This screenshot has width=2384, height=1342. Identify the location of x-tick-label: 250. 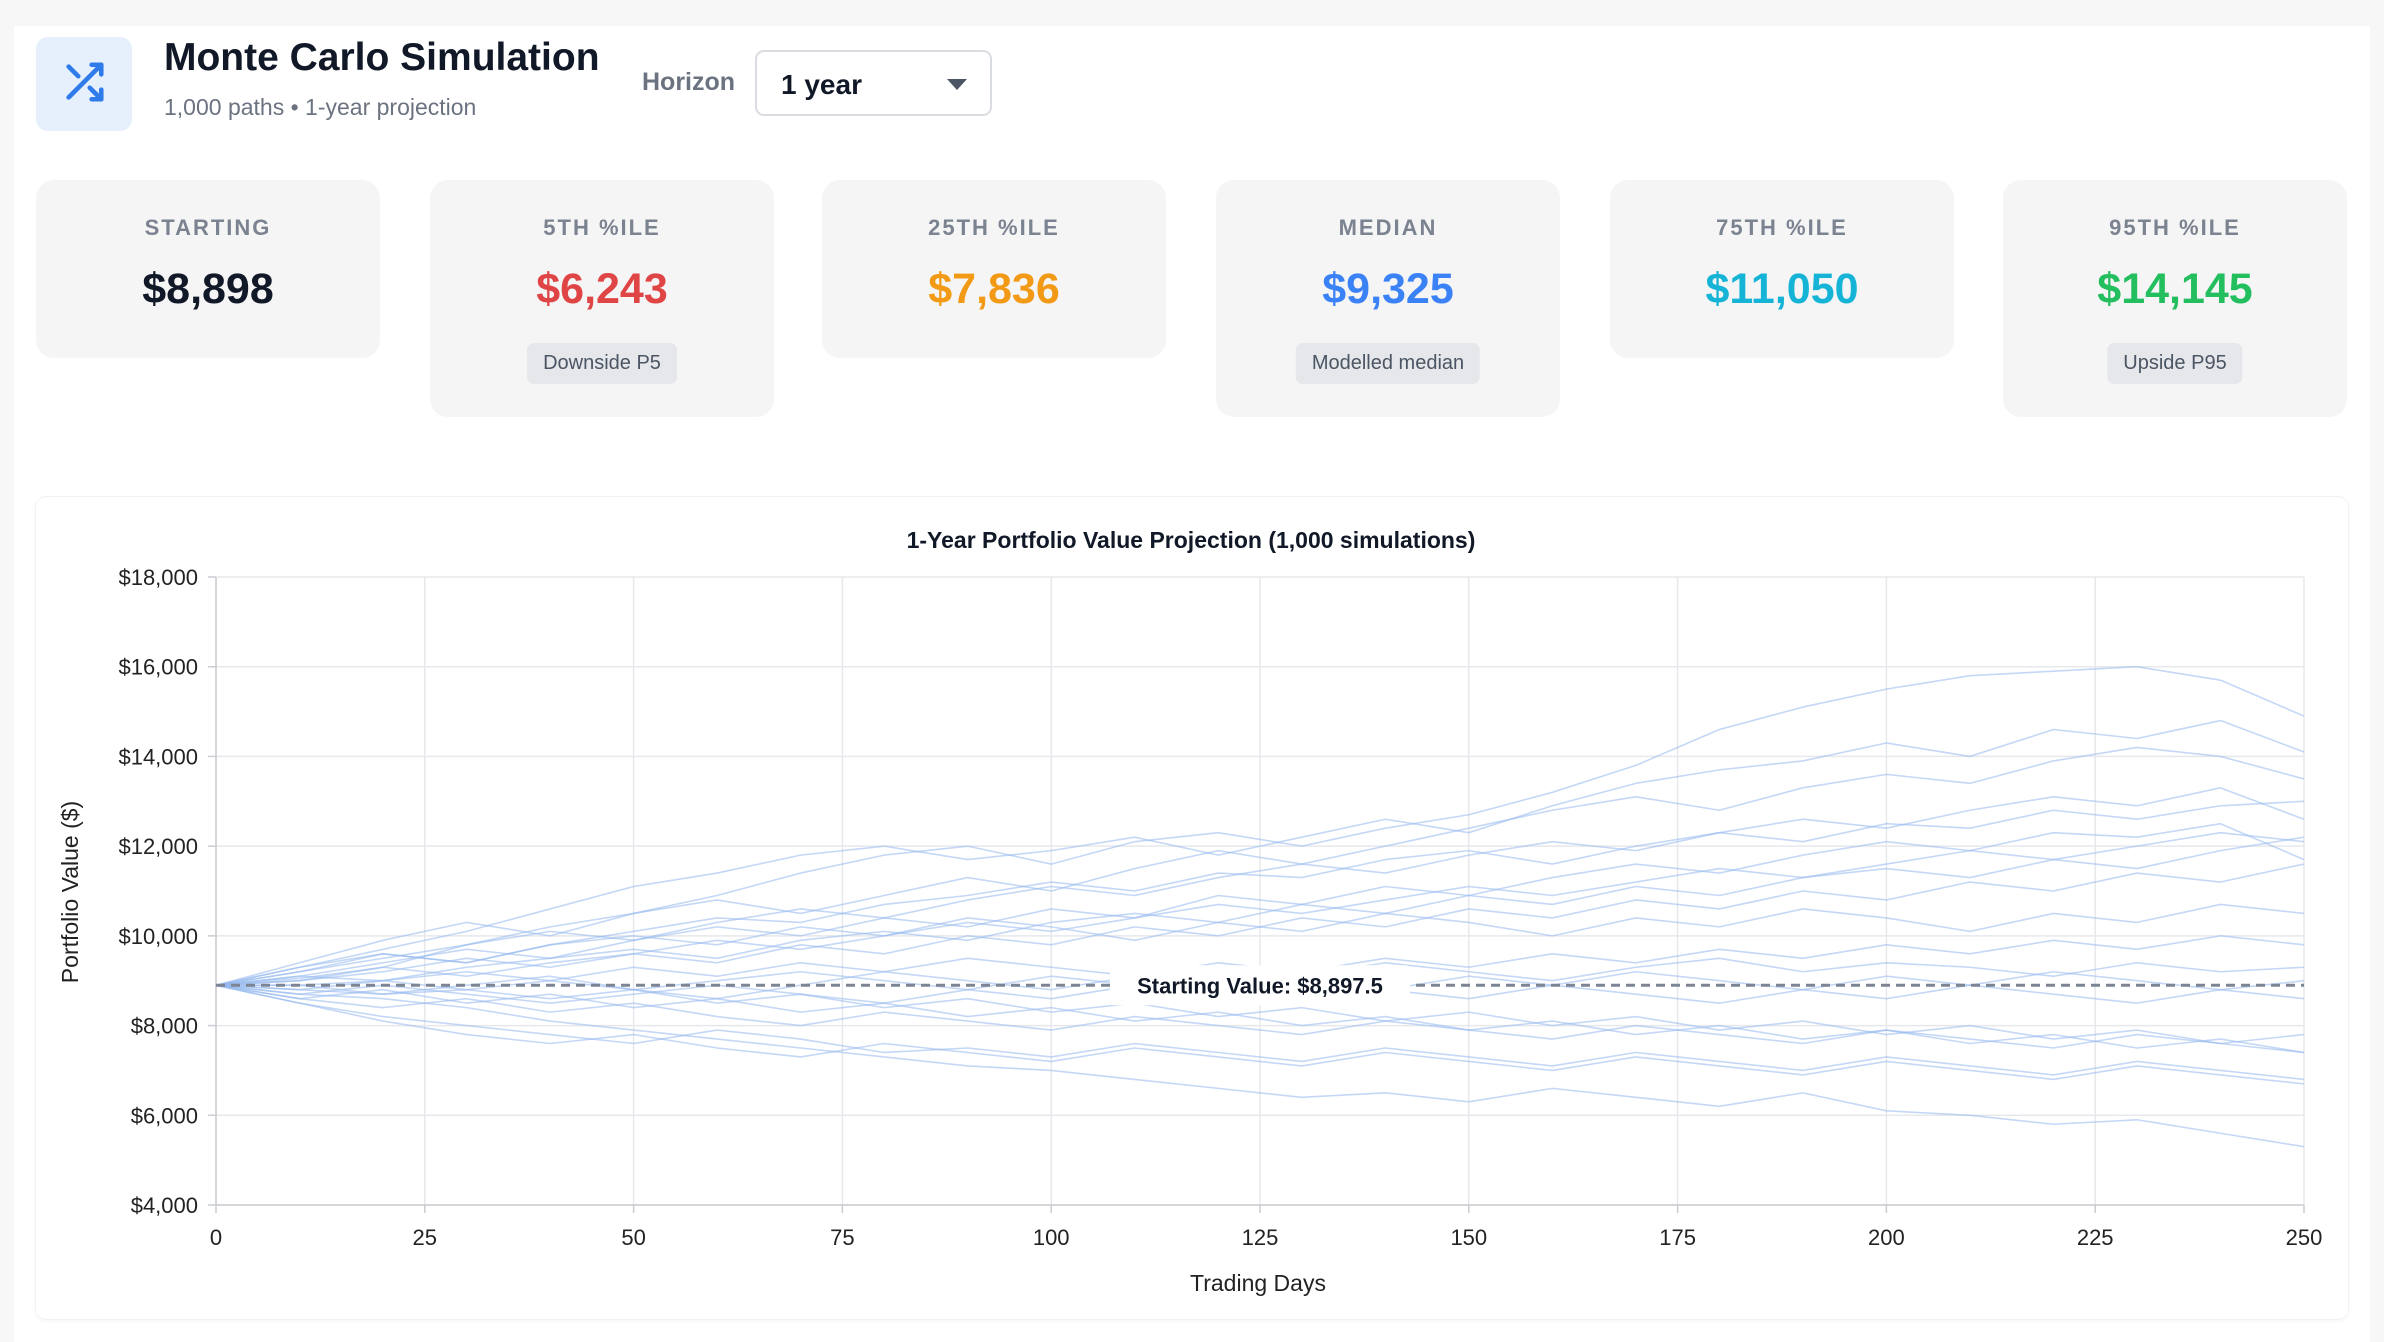
(2304, 1237).